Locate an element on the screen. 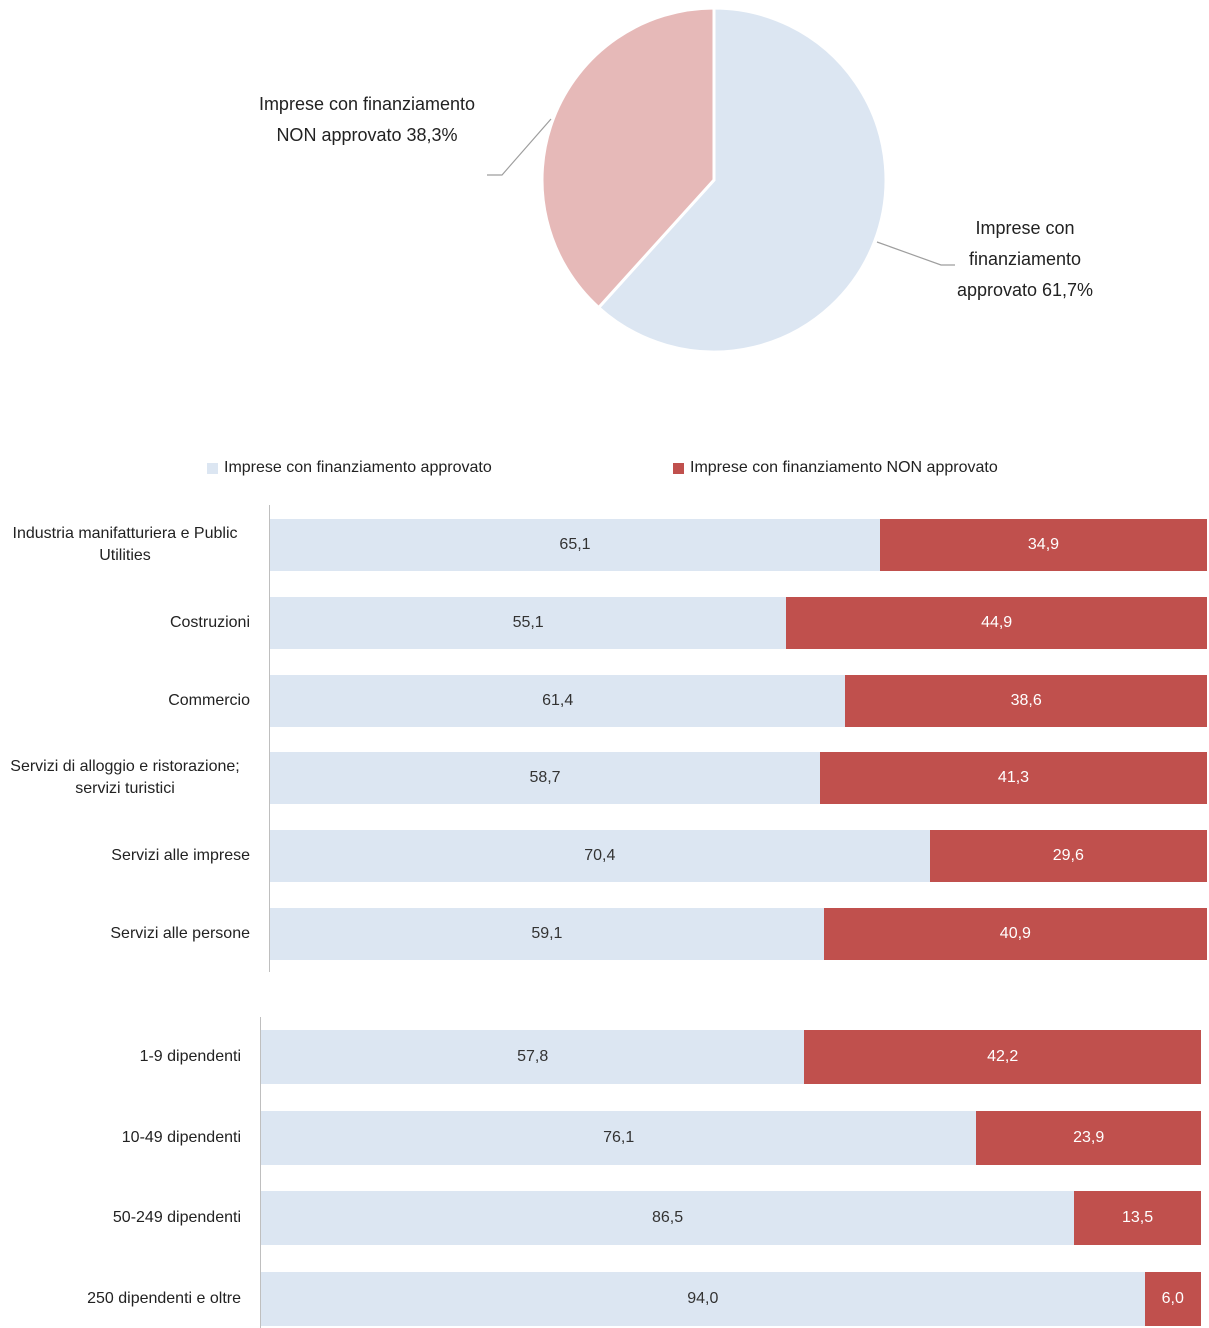 This screenshot has height=1328, width=1209. legend-swatch-approved is located at coordinates (212, 468).